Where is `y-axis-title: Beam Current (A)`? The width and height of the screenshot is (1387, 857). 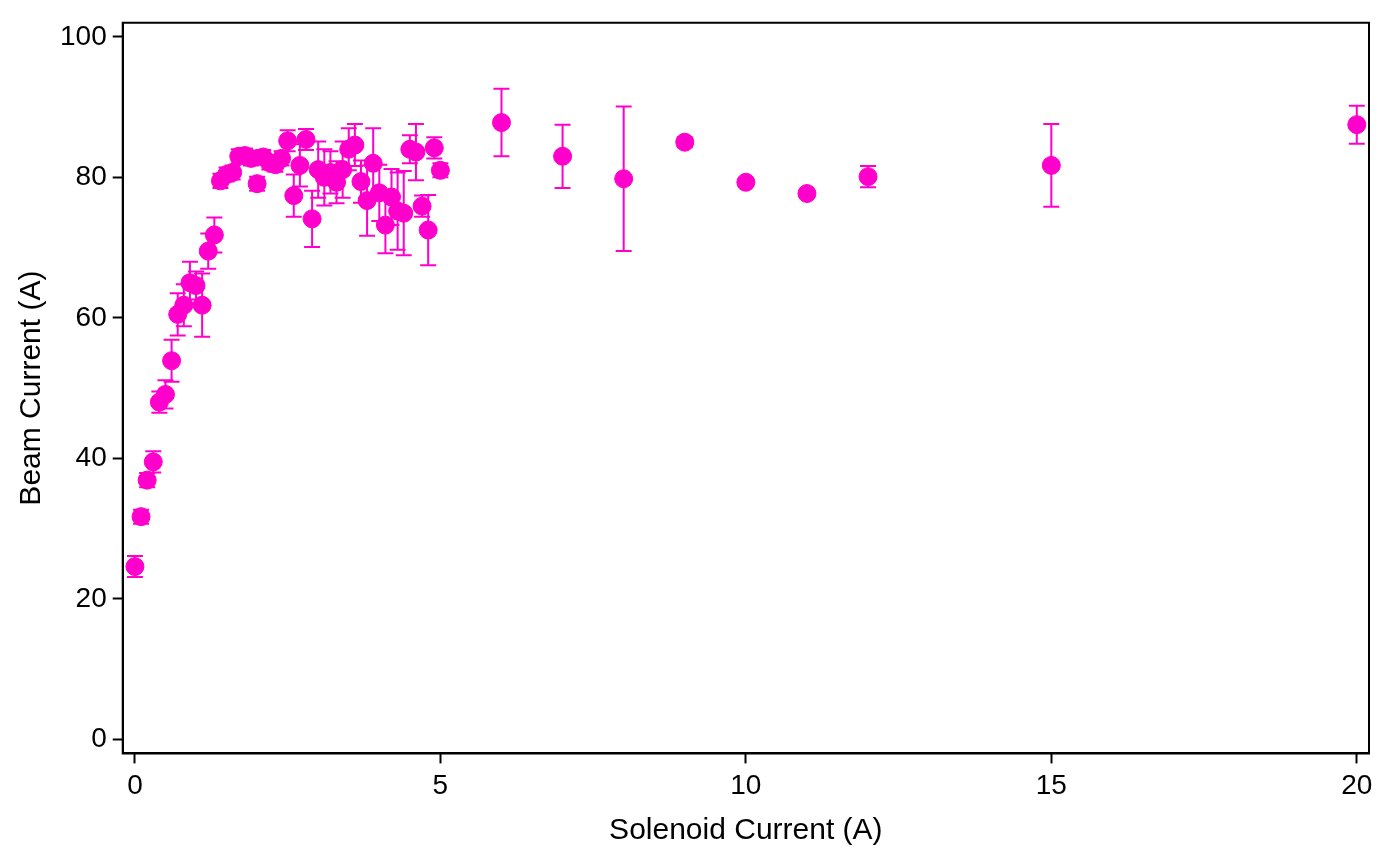 y-axis-title: Beam Current (A) is located at coordinates (30, 388).